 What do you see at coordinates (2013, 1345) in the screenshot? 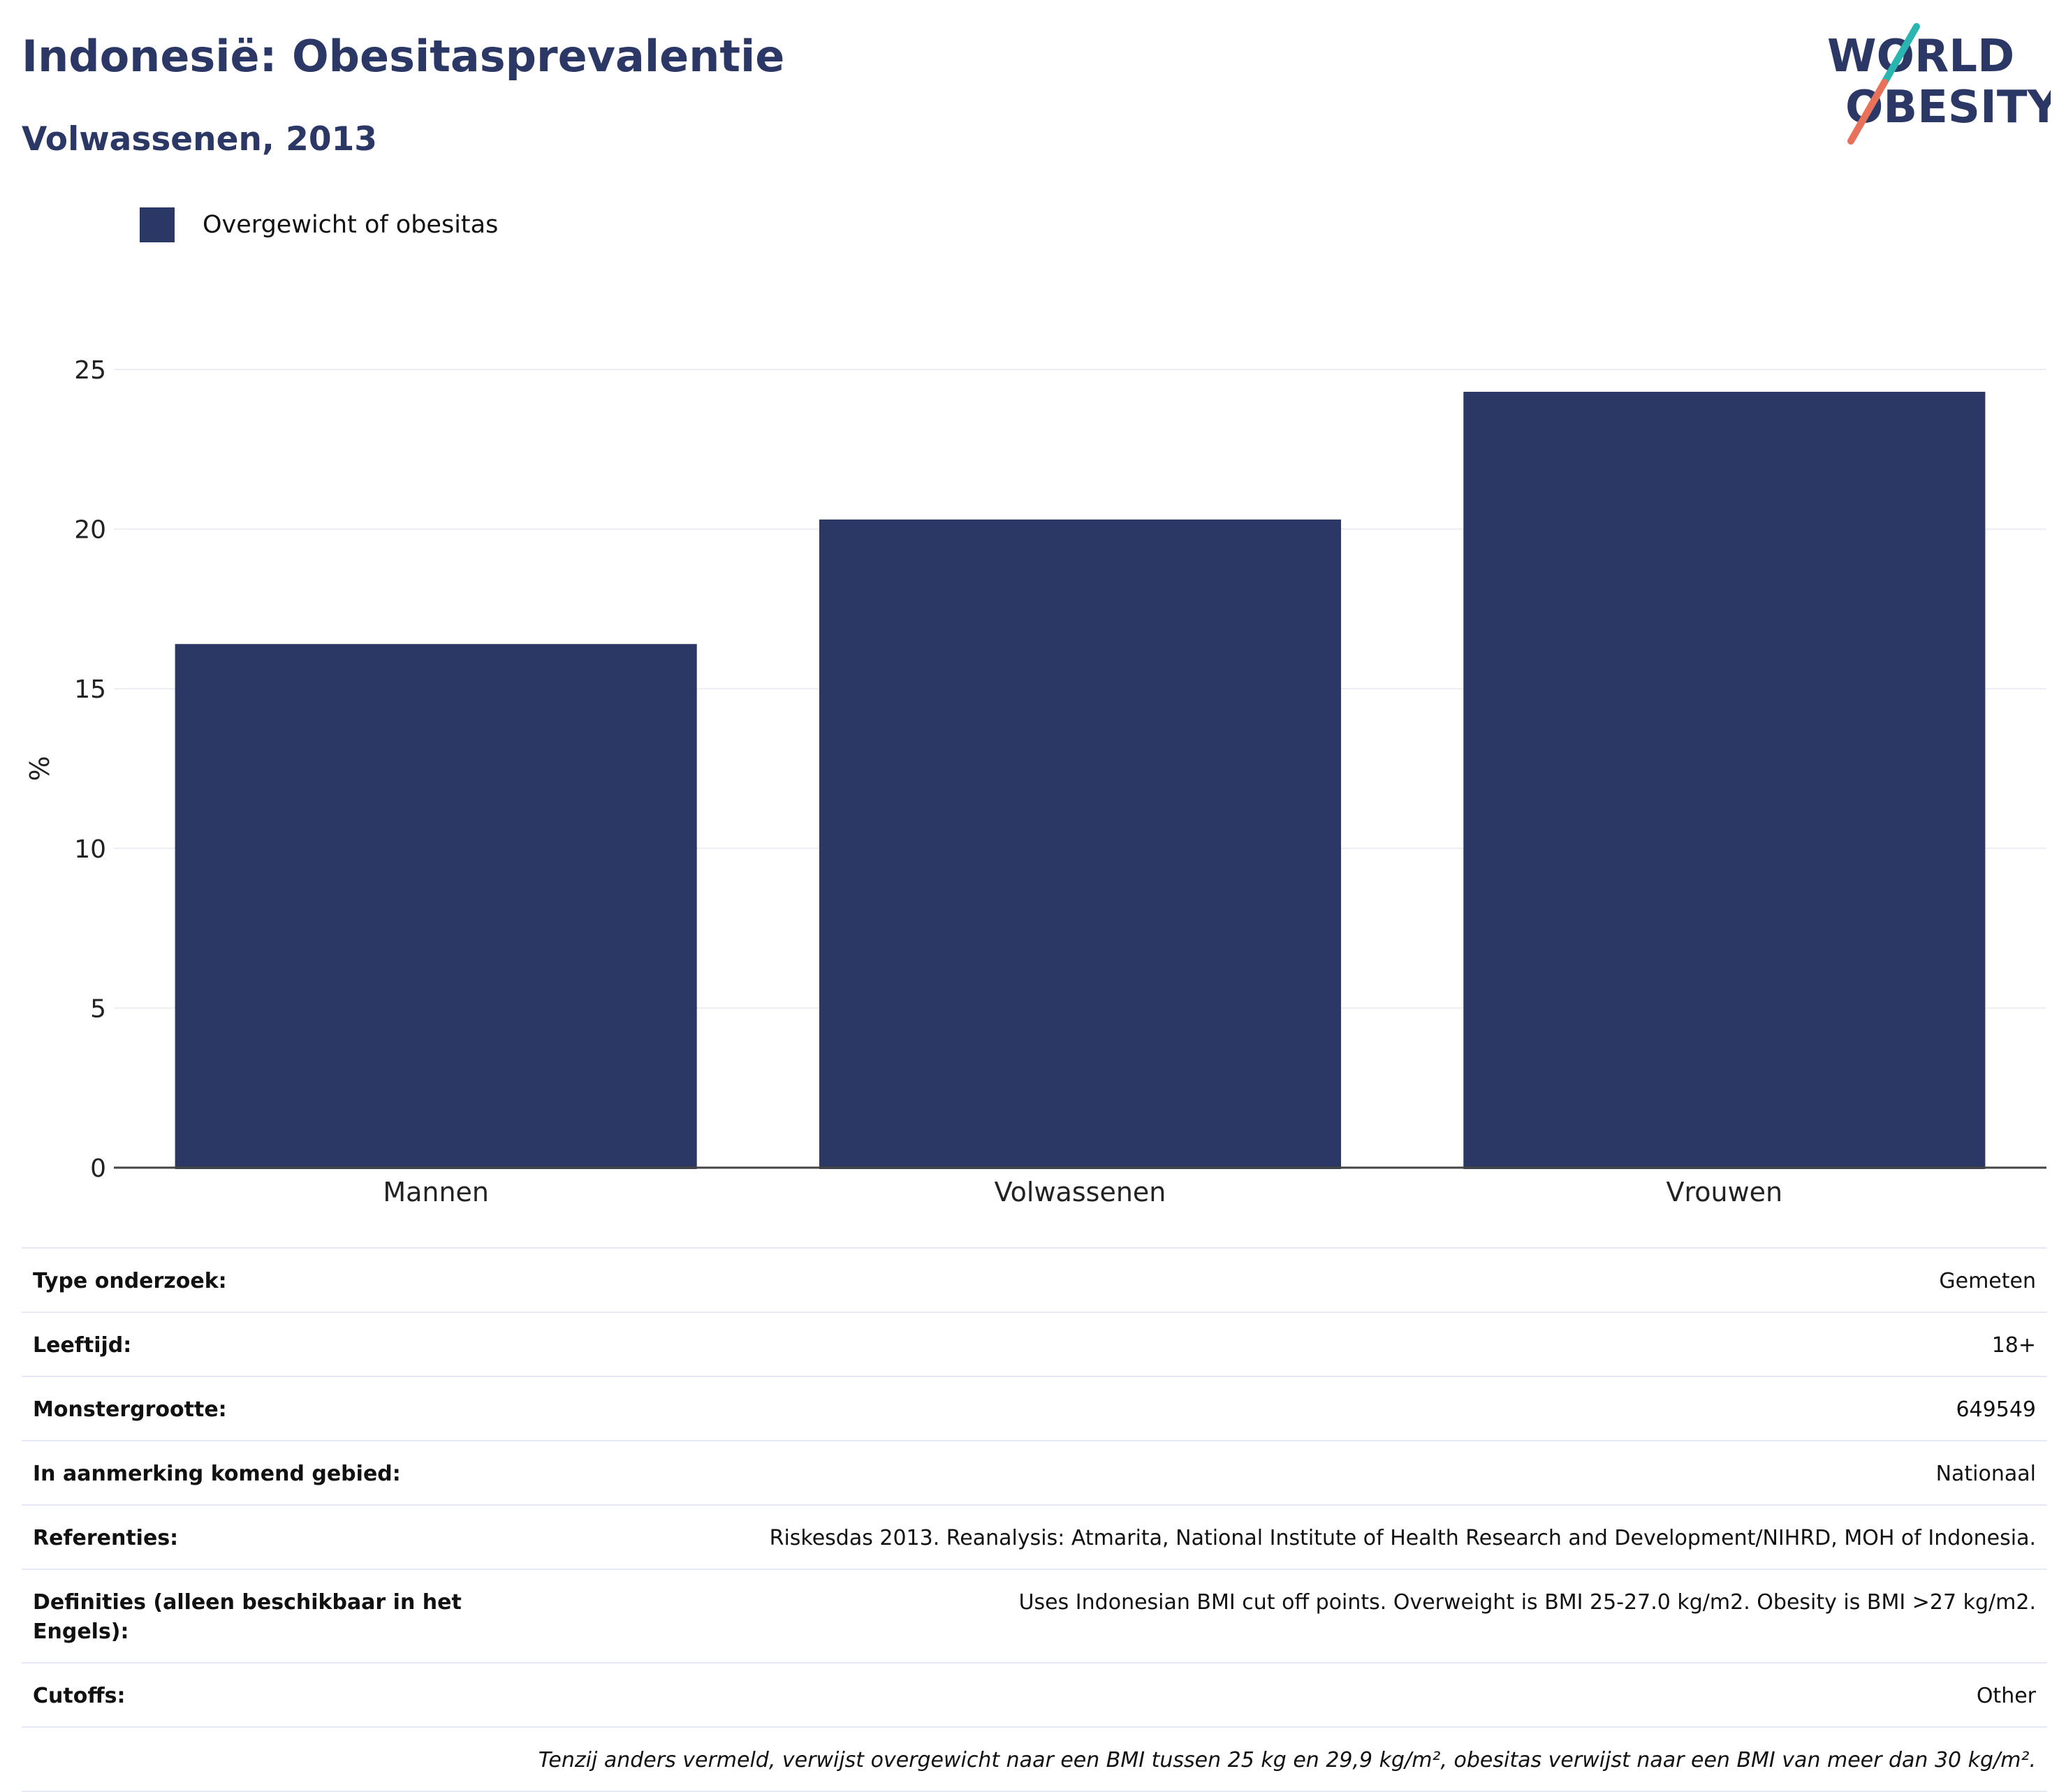
I see `details-value: 18+` at bounding box center [2013, 1345].